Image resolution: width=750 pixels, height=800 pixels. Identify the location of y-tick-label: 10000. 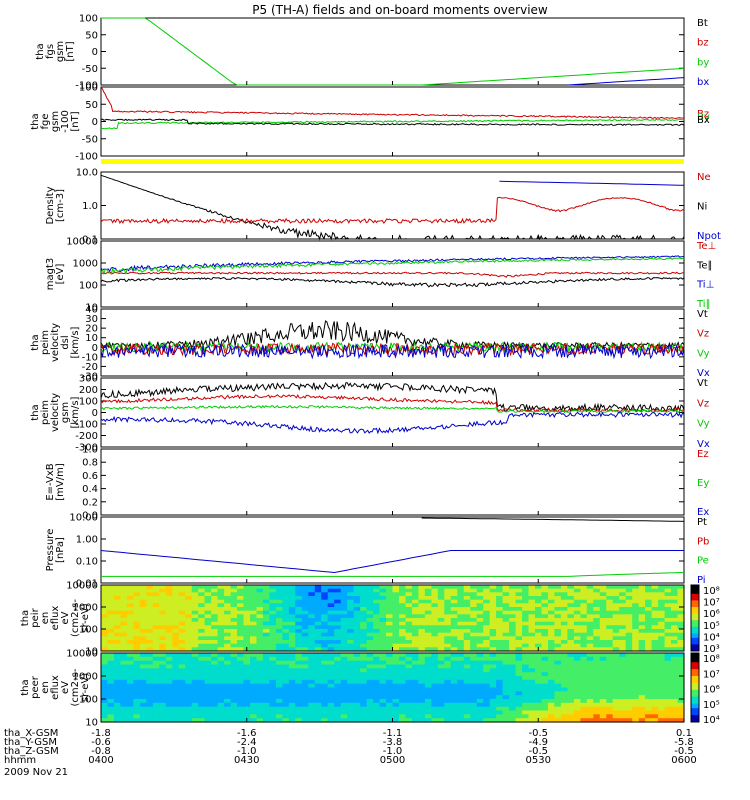
(82, 586).